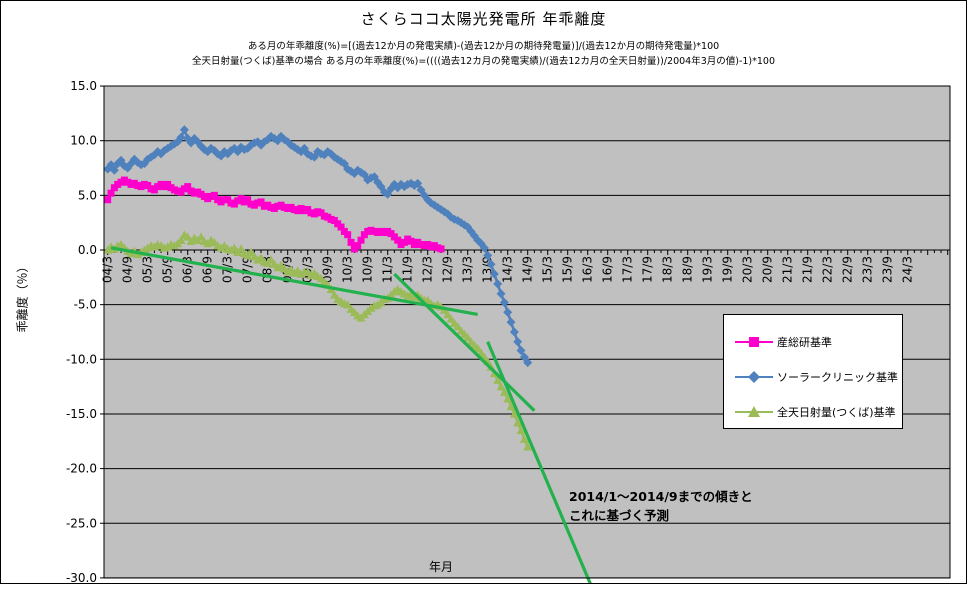 Image resolution: width=967 pixels, height=590 pixels. Describe the element at coordinates (754, 376) in the screenshot. I see `blue-diamond-marker-icon` at that location.